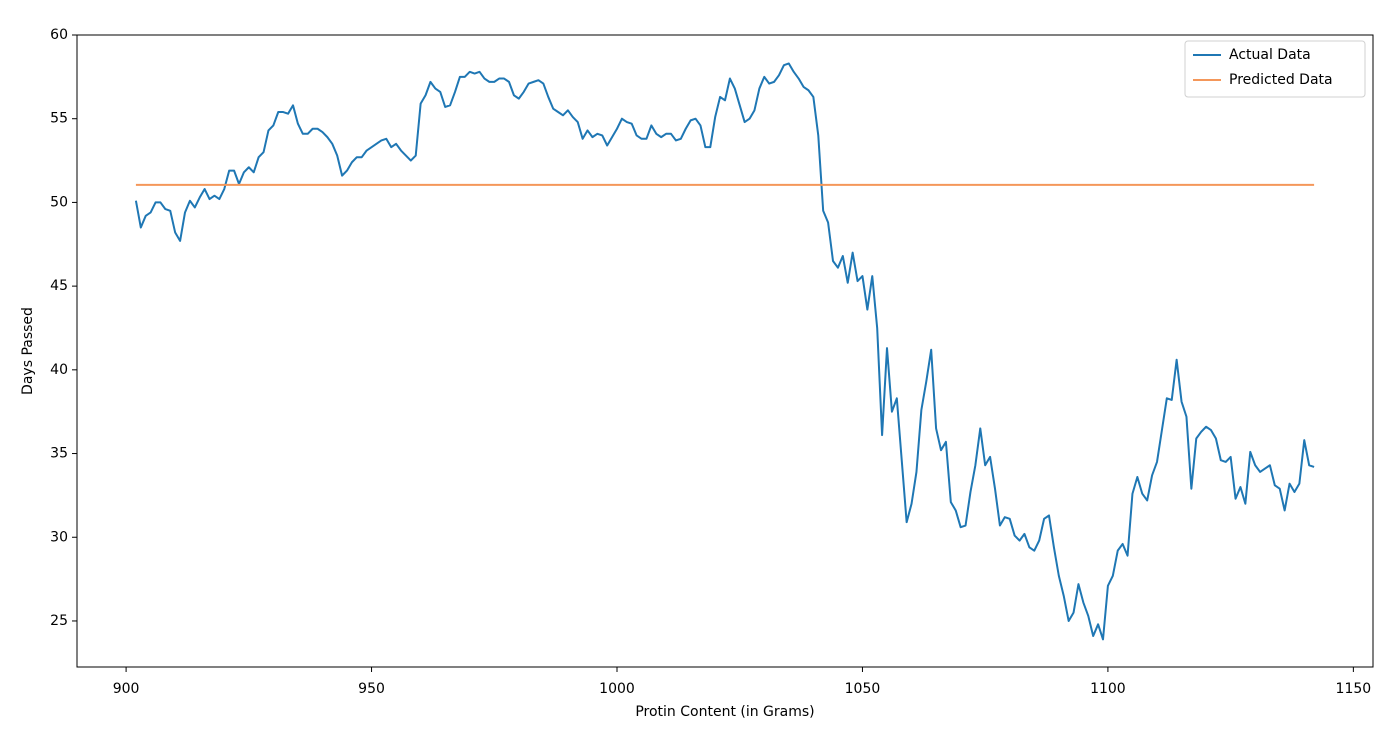 Image resolution: width=1400 pixels, height=729 pixels. I want to click on y-tick-label: 45, so click(59, 286).